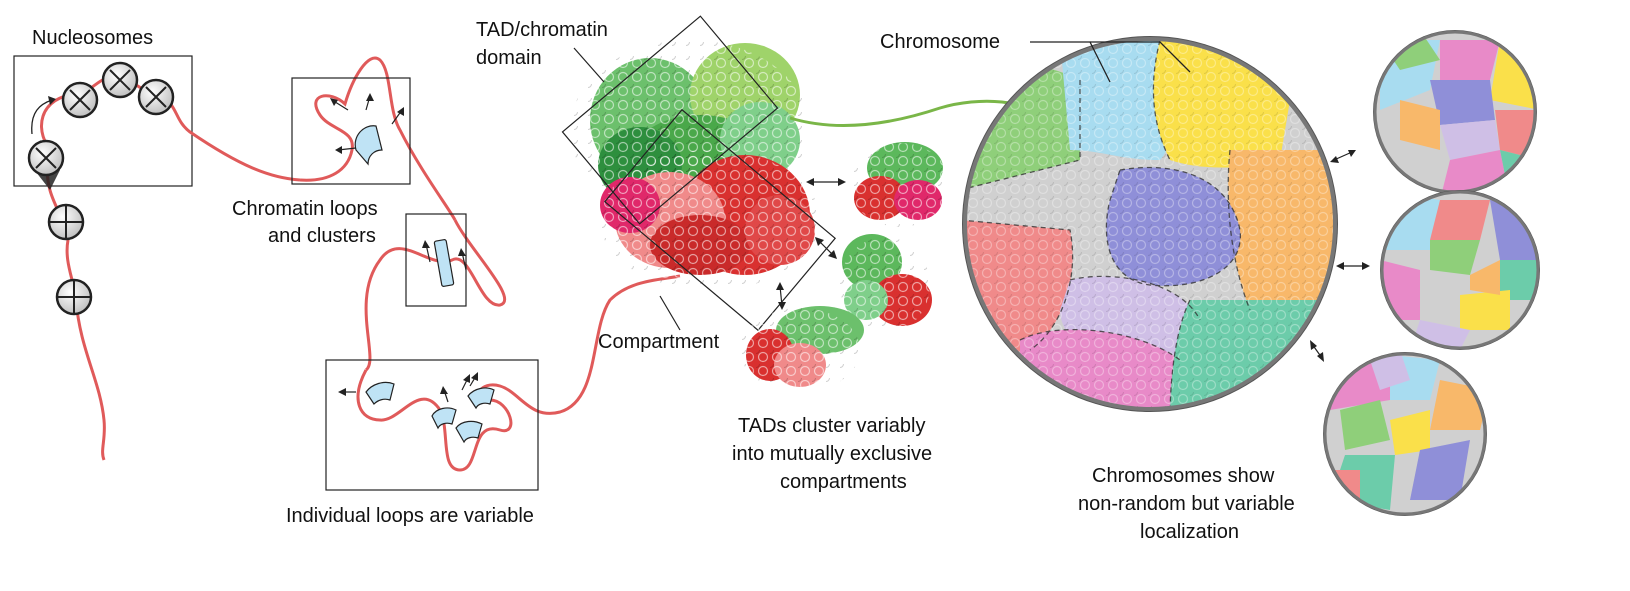 This screenshot has width=1630, height=591. I want to click on single-loop-box, so click(436, 260).